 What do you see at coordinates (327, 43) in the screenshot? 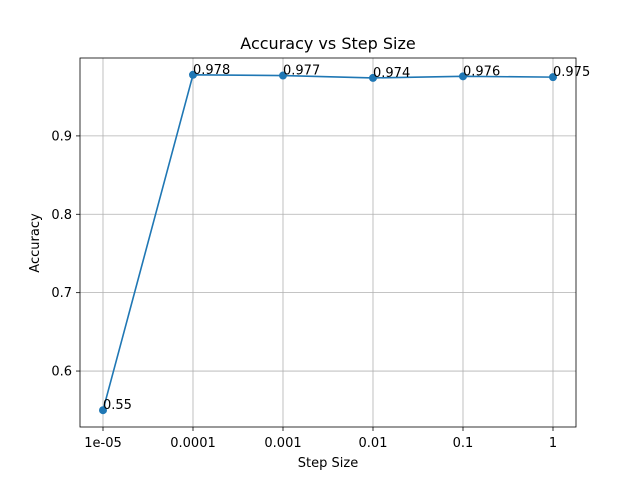
I see `chart-title: Accuracy vs Step Size` at bounding box center [327, 43].